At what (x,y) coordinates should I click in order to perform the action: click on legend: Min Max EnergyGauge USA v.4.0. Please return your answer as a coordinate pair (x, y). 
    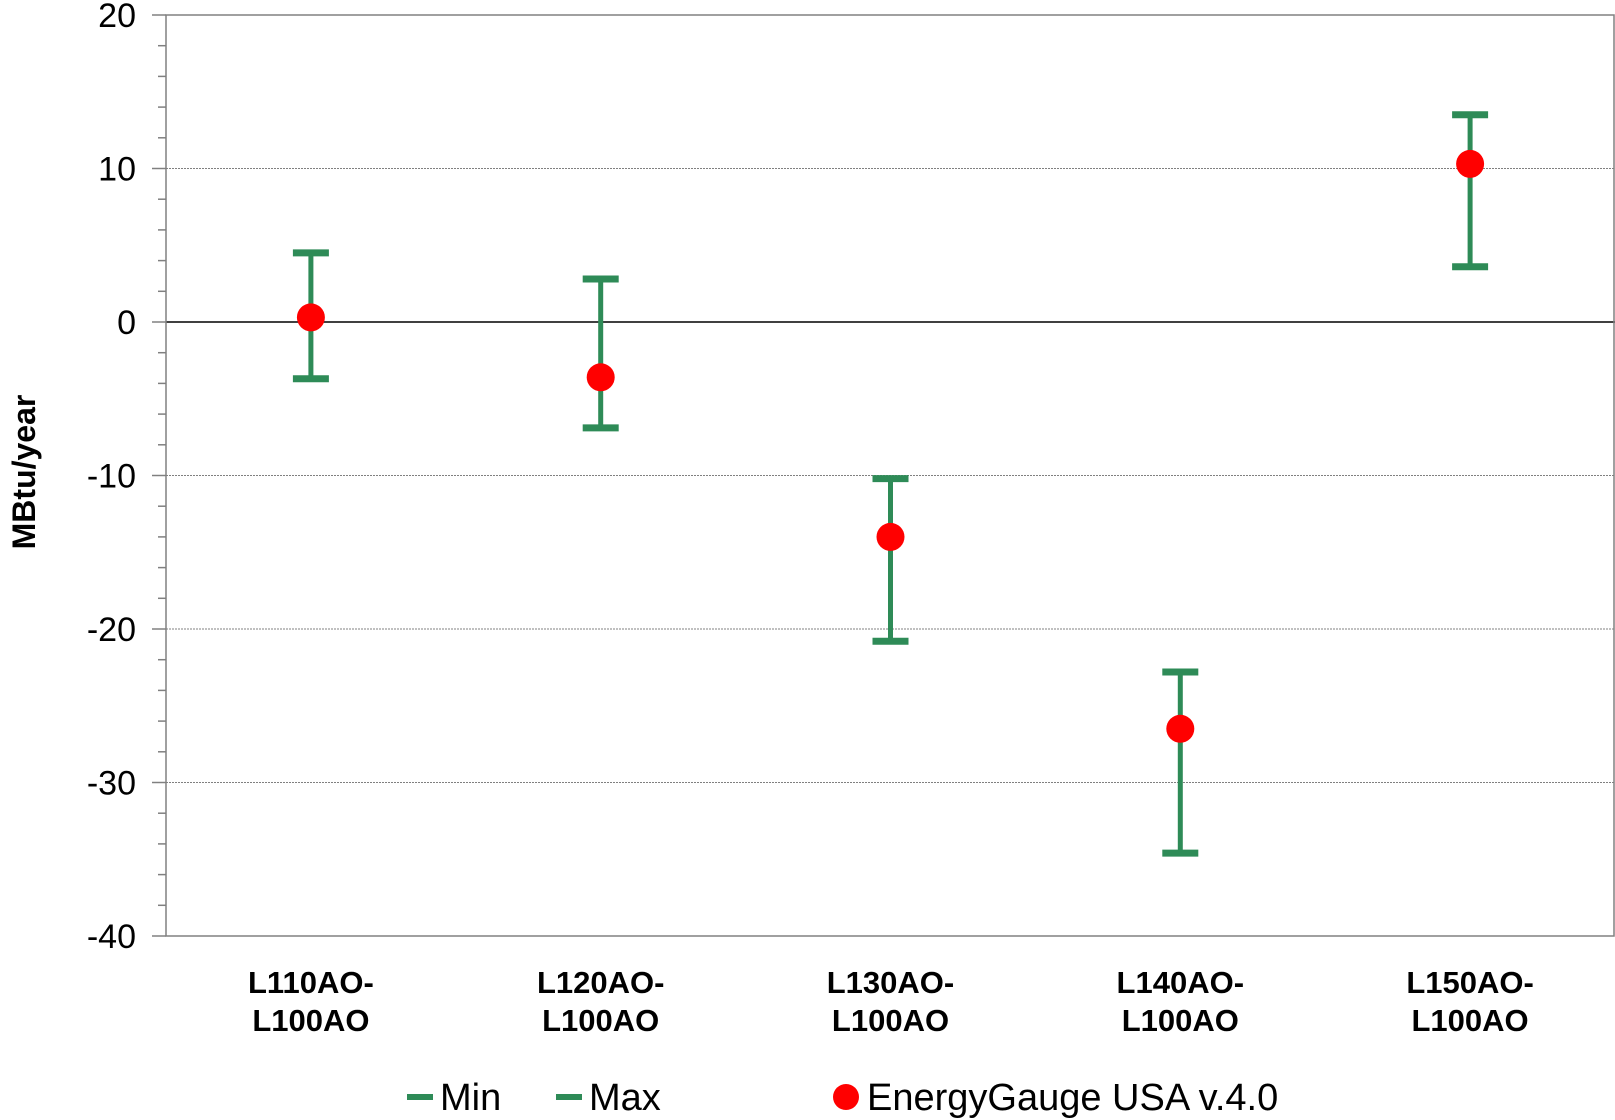
    Looking at the image, I should click on (842, 1098).